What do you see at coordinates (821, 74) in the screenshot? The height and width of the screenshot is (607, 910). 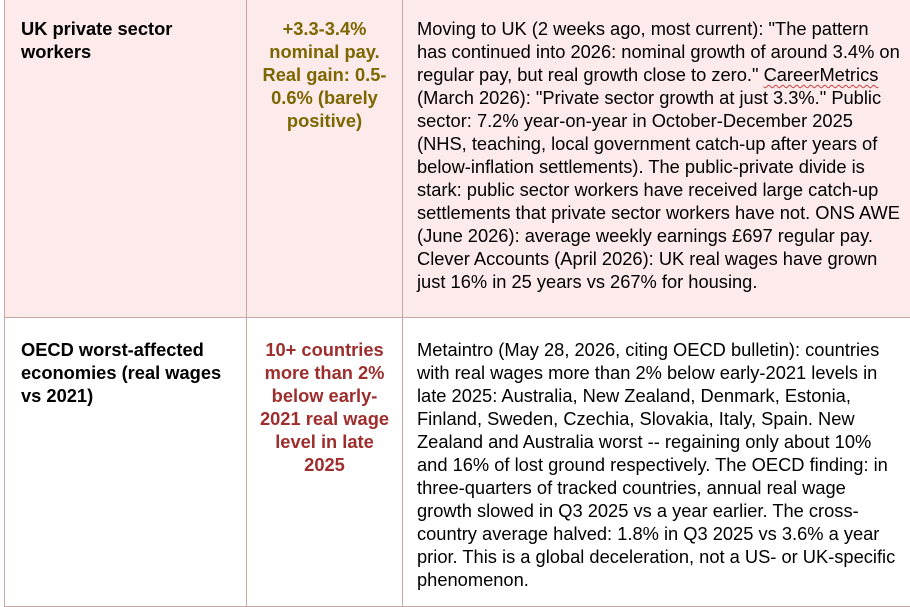 I see `spellcheck-flagged-word: CareerMetrics` at bounding box center [821, 74].